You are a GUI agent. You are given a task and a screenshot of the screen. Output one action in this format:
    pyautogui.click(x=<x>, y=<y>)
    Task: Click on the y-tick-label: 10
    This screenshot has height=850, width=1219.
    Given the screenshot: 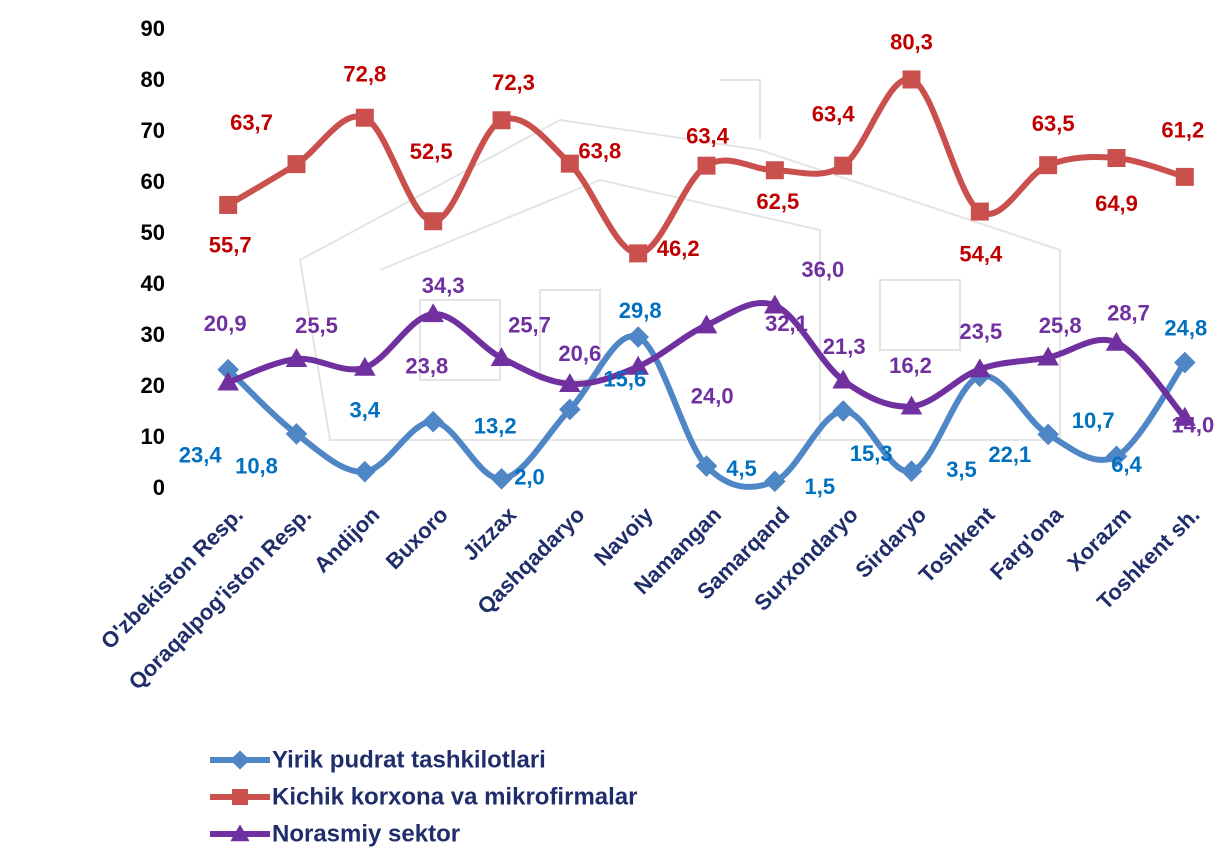 What is the action you would take?
    pyautogui.click(x=153, y=436)
    